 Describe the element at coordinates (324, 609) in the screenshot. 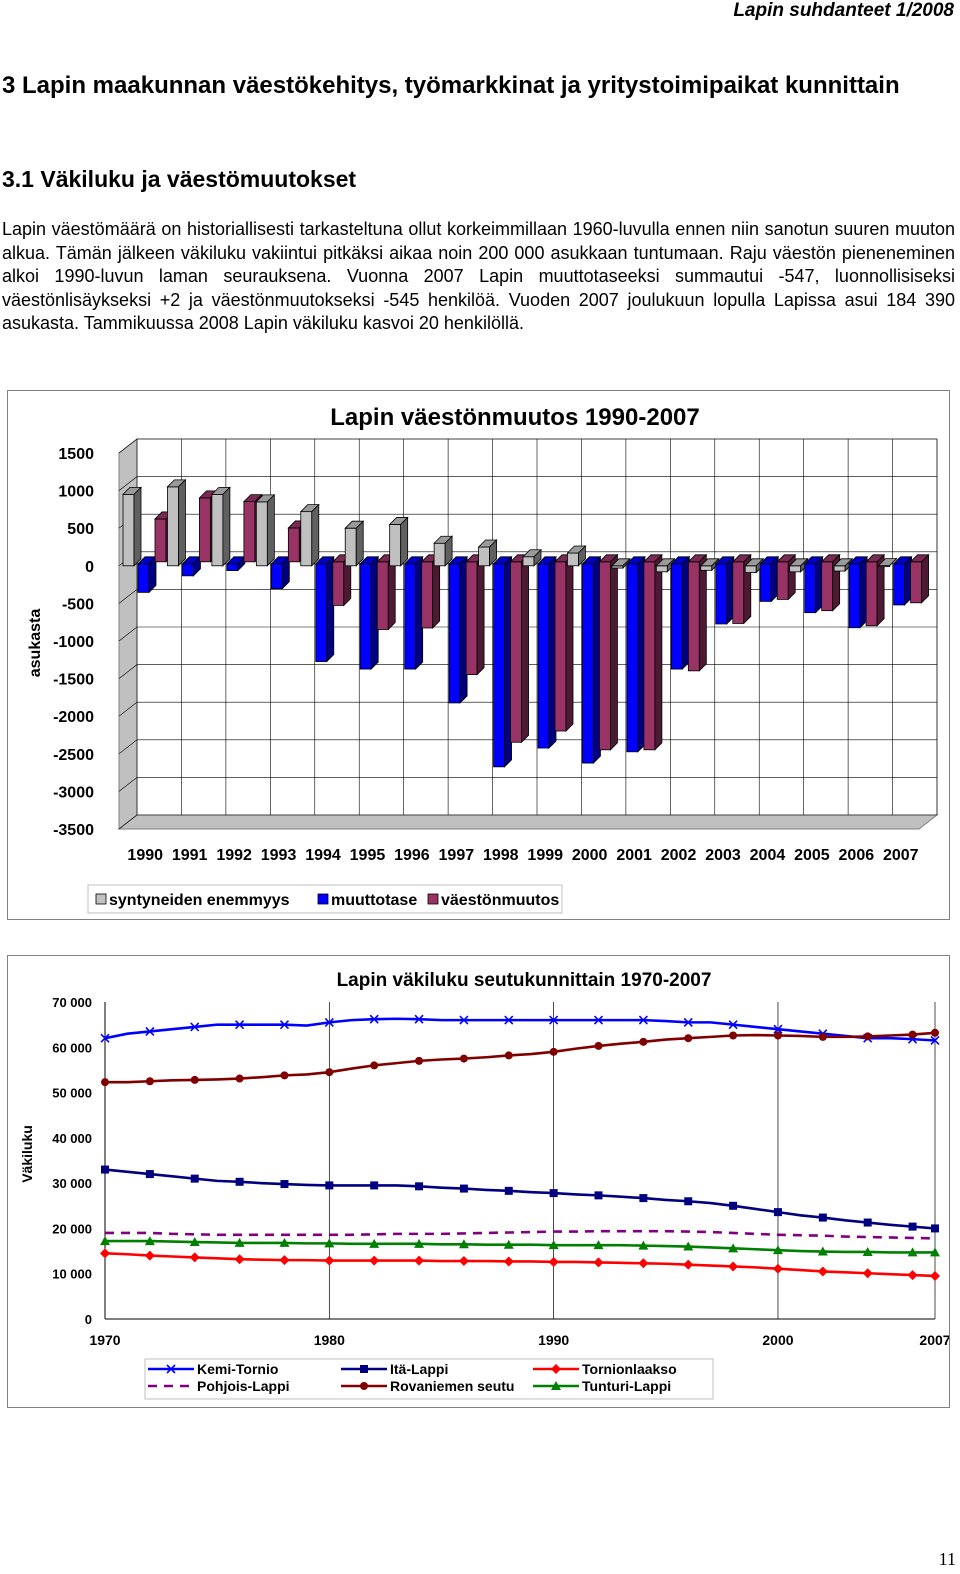

I see `bar-migration-1994` at that location.